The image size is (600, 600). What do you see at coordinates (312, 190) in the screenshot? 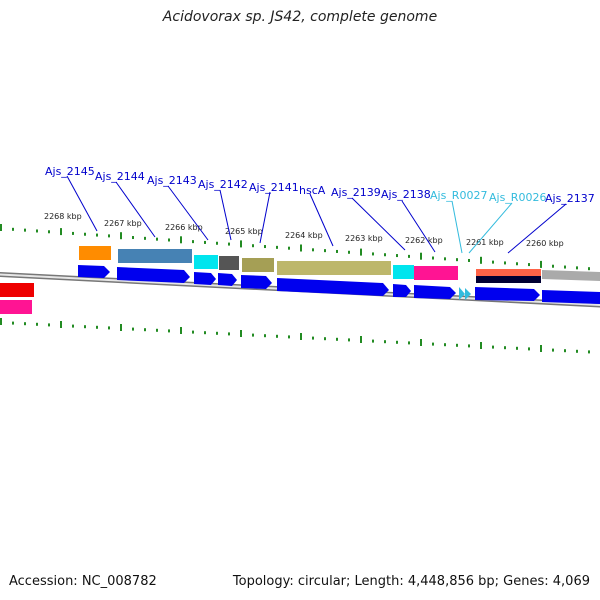
I see `gene-label: hscA` at bounding box center [312, 190].